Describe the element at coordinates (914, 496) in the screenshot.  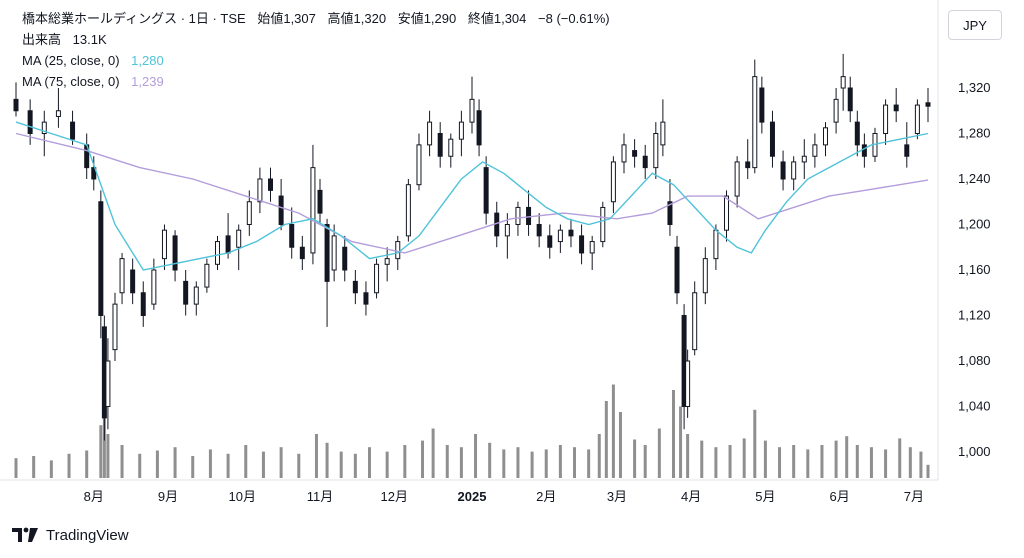
I see `time-tick-label: 7月` at that location.